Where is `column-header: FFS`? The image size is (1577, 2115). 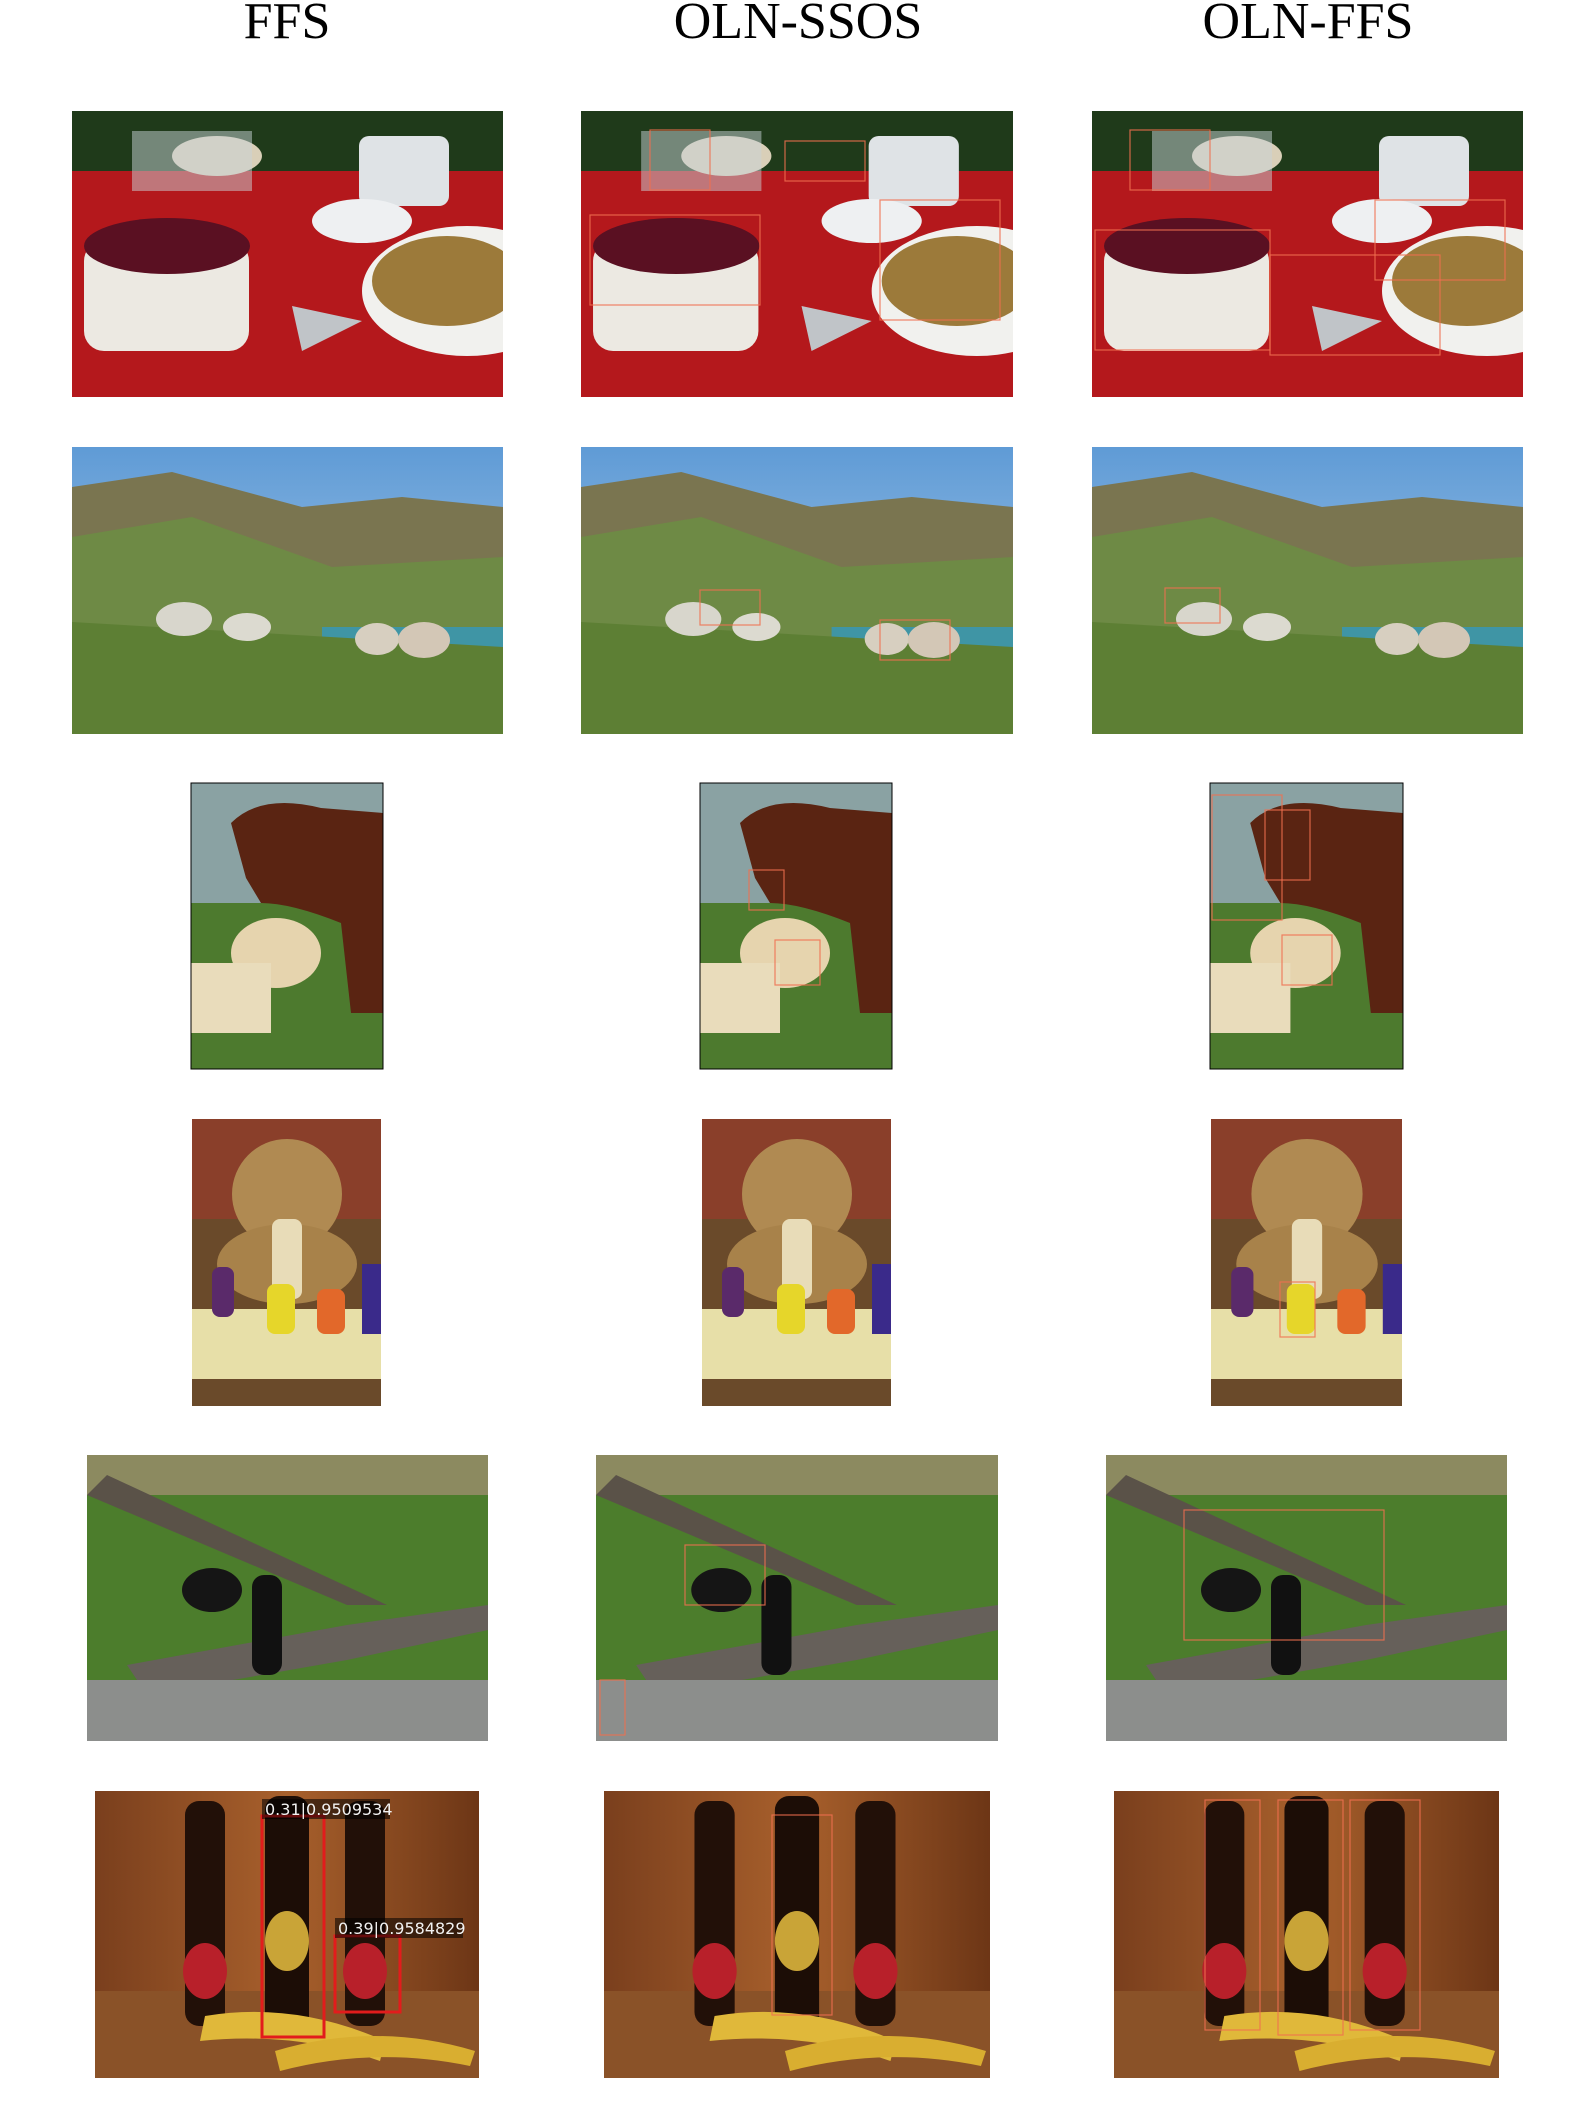
column-header: FFS is located at coordinates (287, 25).